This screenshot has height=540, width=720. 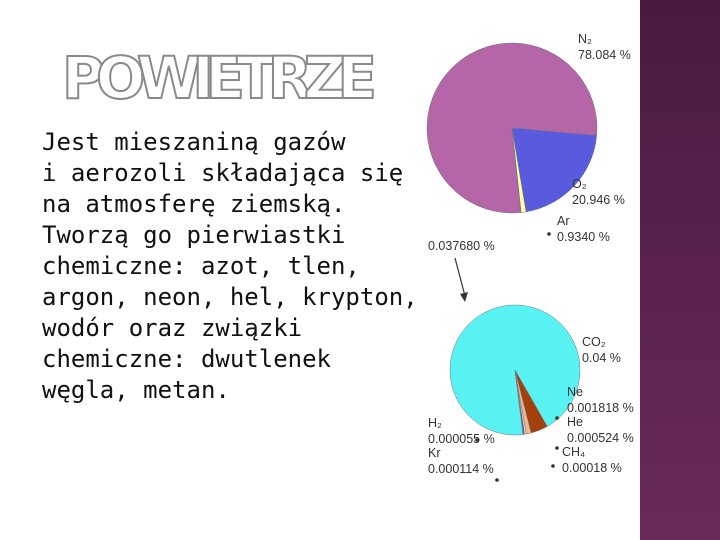 I want to click on slice-name: He, so click(x=575, y=422).